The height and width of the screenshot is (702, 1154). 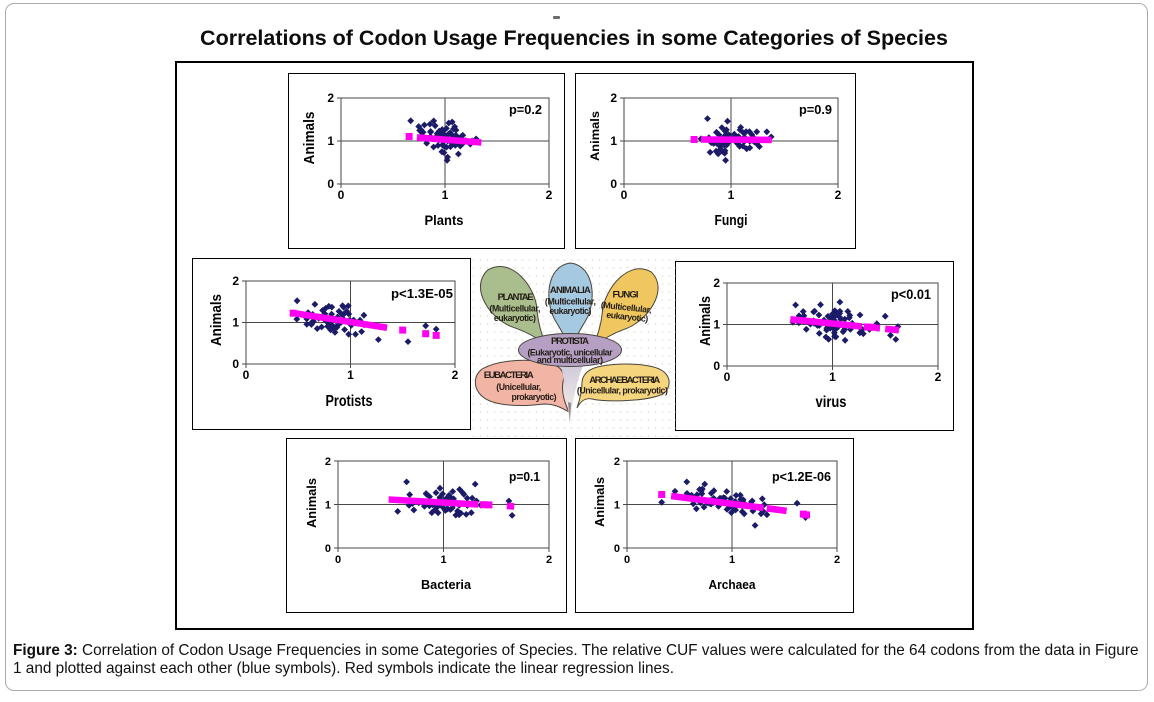 What do you see at coordinates (801, 477) in the screenshot?
I see `svg-text: p<1.2E-06` at bounding box center [801, 477].